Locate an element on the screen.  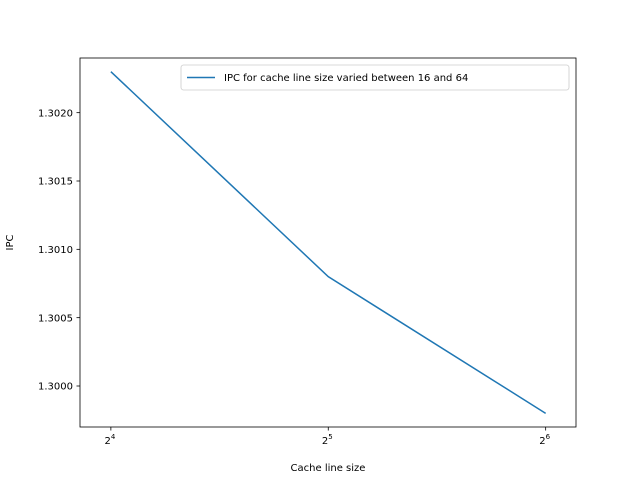
y-tick-label-0: 1.3000 is located at coordinates (55, 387).